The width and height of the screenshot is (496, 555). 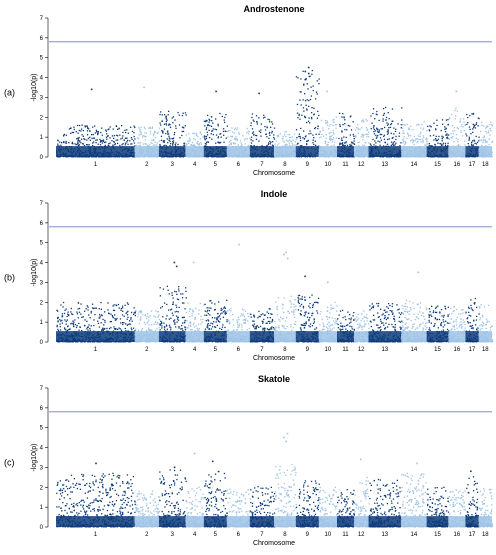 I want to click on y-tick-label: 7, so click(x=42, y=204).